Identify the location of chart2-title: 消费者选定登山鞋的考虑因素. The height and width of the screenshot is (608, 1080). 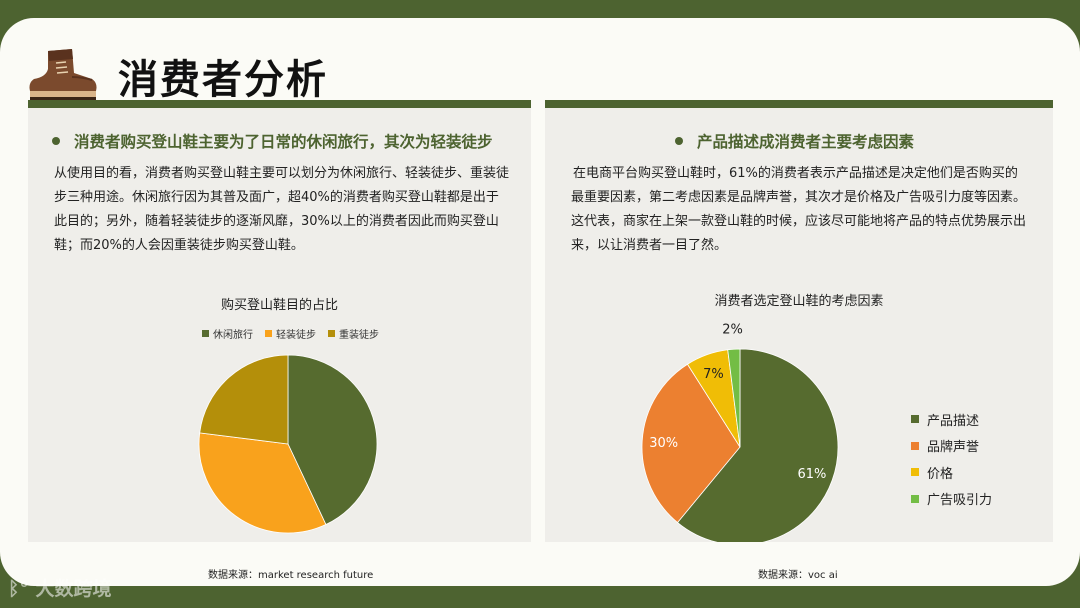
(799, 299).